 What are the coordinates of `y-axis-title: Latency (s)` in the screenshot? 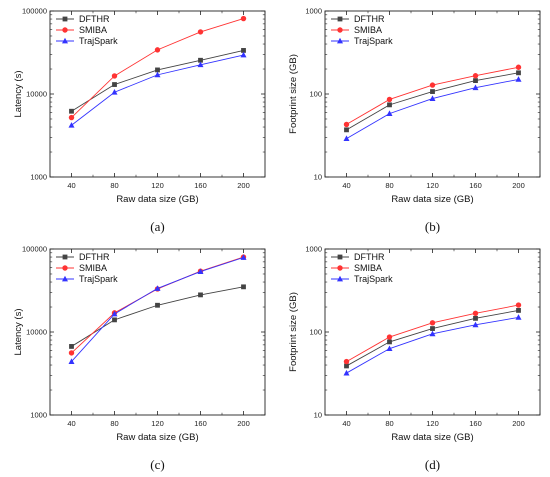 It's located at (18, 332).